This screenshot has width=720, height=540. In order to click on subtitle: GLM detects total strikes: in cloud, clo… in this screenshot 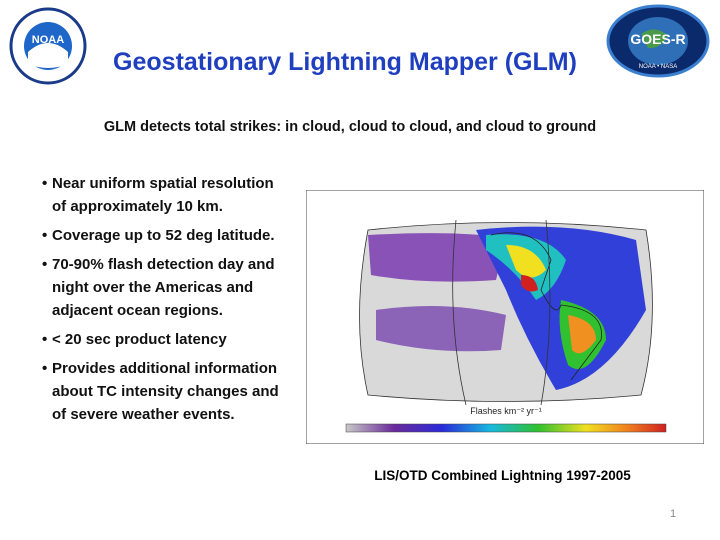, I will do `click(350, 127)`.